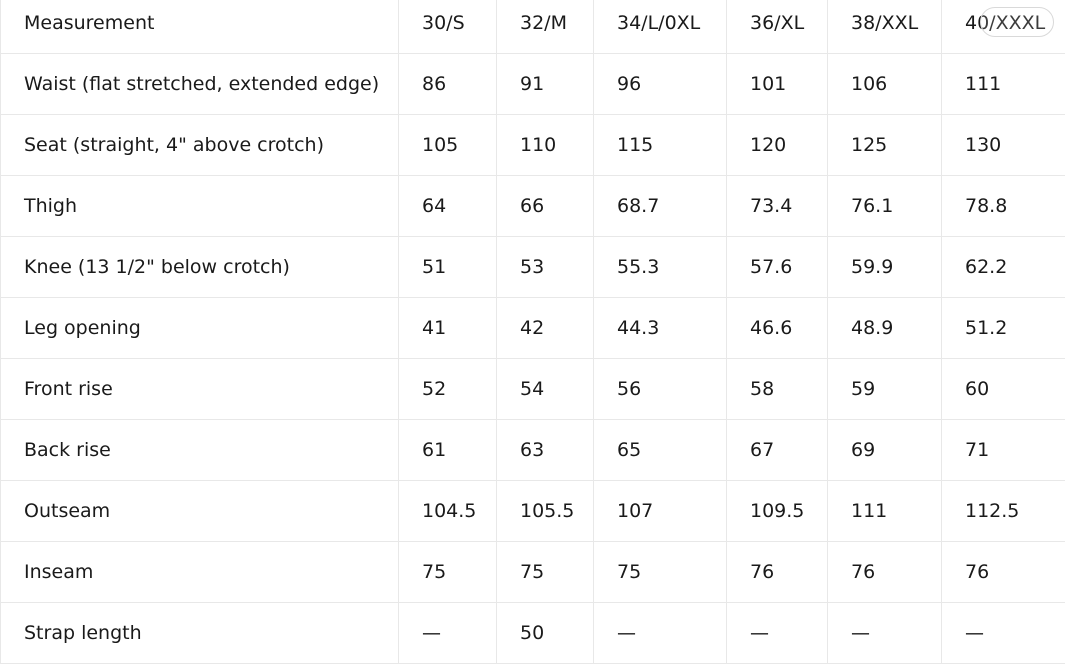  Describe the element at coordinates (448, 145) in the screenshot. I see `size-value-cell: 105` at that location.